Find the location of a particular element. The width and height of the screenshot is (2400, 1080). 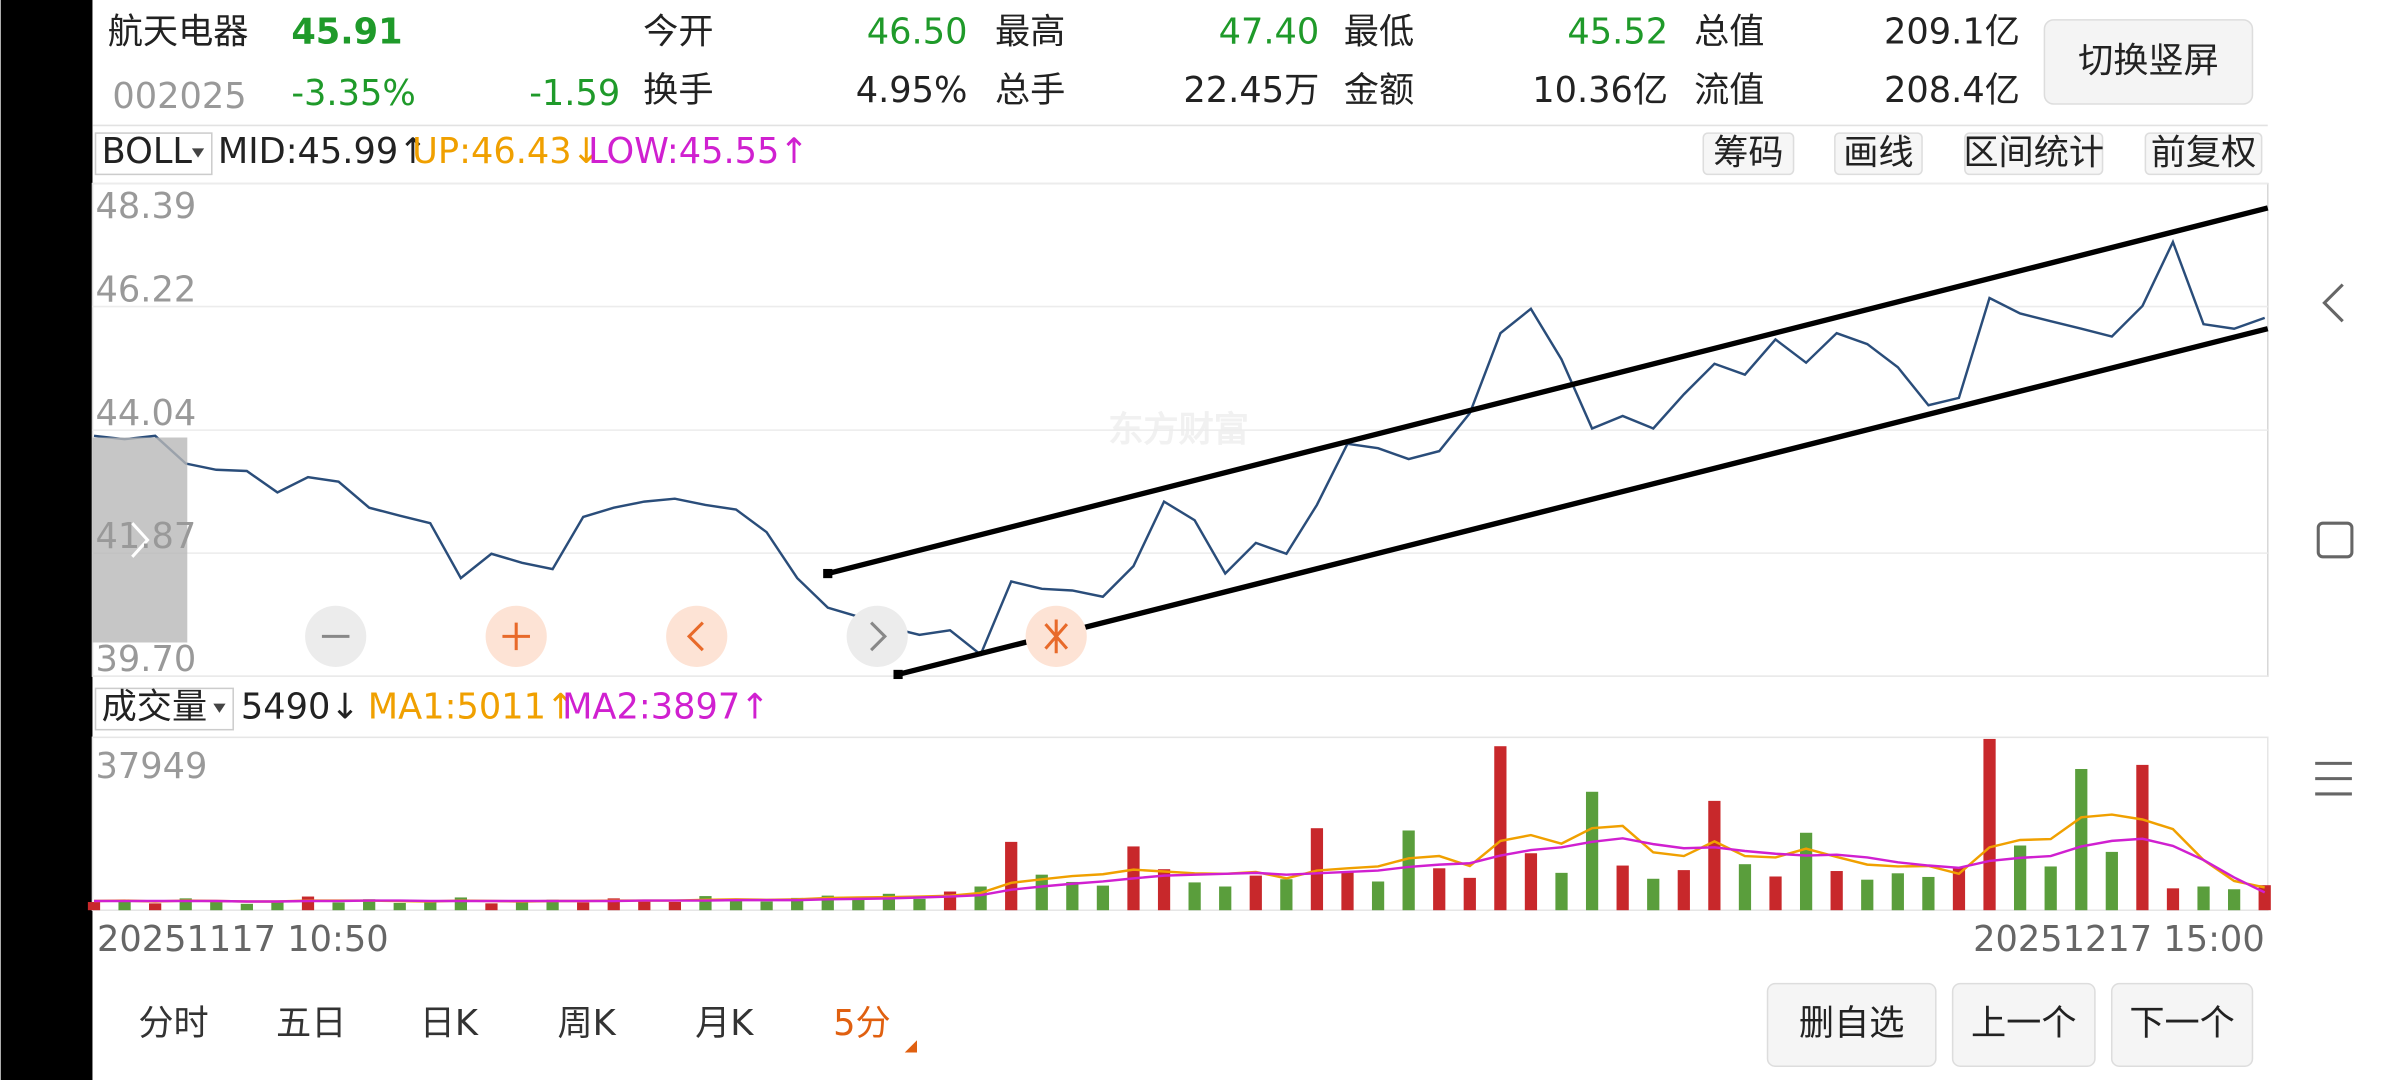

y-tick-label: 41.87 is located at coordinates (146, 536).